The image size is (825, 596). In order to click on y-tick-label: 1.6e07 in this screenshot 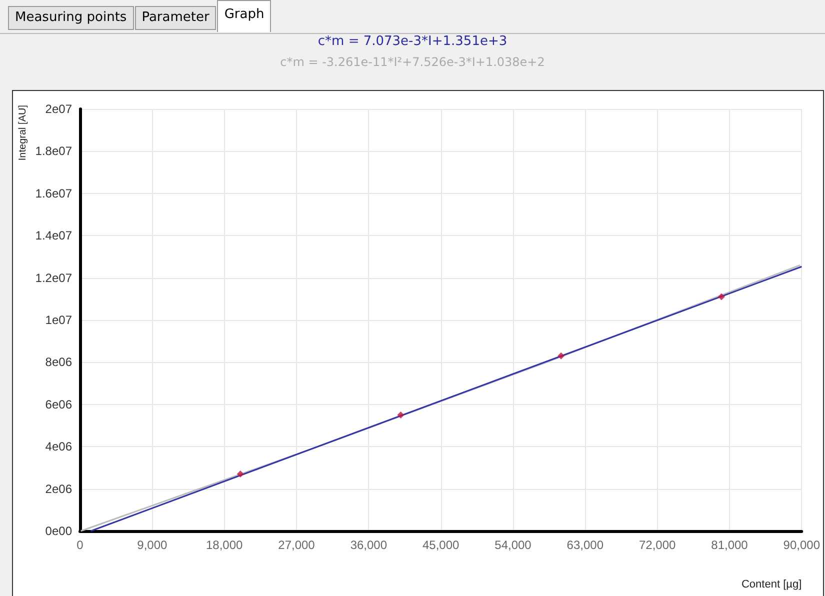, I will do `click(53, 193)`.